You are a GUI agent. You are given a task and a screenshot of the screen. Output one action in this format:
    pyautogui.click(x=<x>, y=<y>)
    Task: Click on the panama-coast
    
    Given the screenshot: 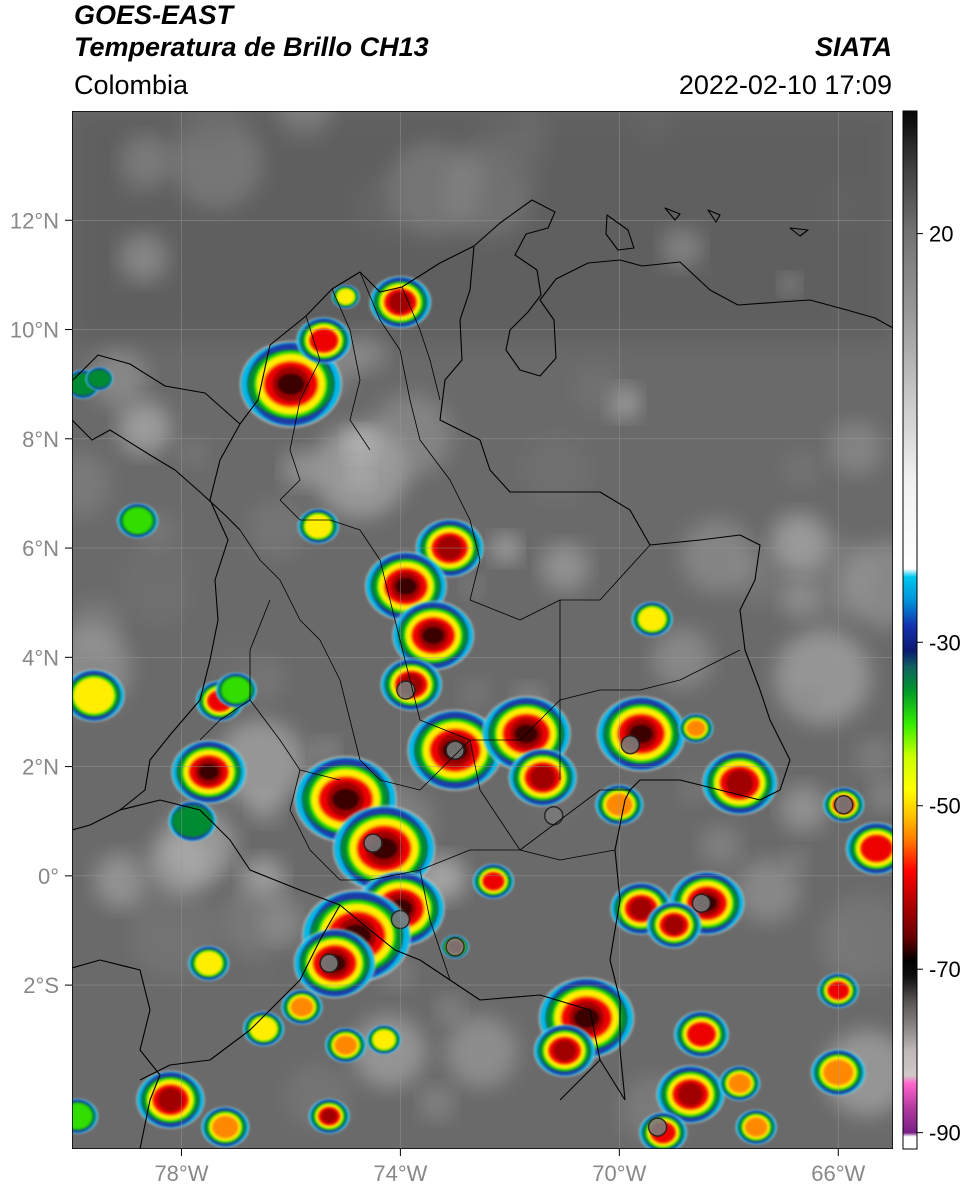 What is the action you would take?
    pyautogui.click(x=156, y=475)
    